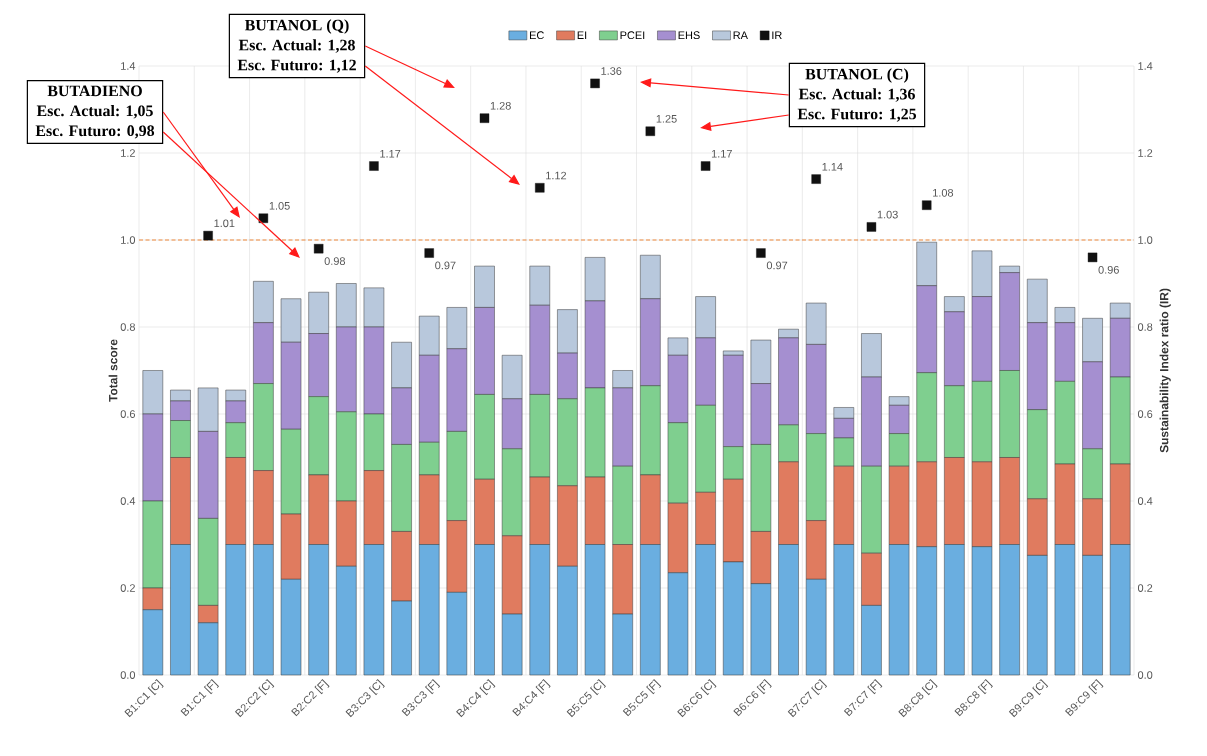 The image size is (1207, 756). Describe the element at coordinates (740, 35) in the screenshot. I see `legend-label: RA` at that location.